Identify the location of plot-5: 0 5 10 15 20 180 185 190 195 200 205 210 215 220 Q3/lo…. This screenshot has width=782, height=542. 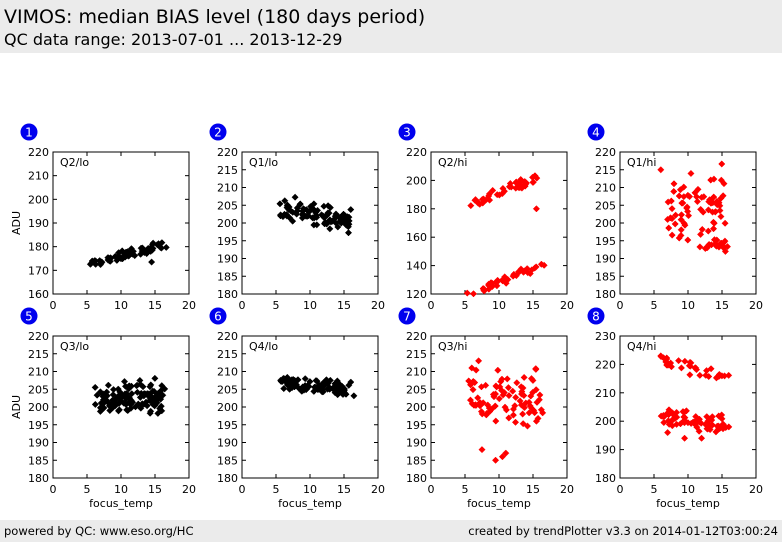
(103, 408).